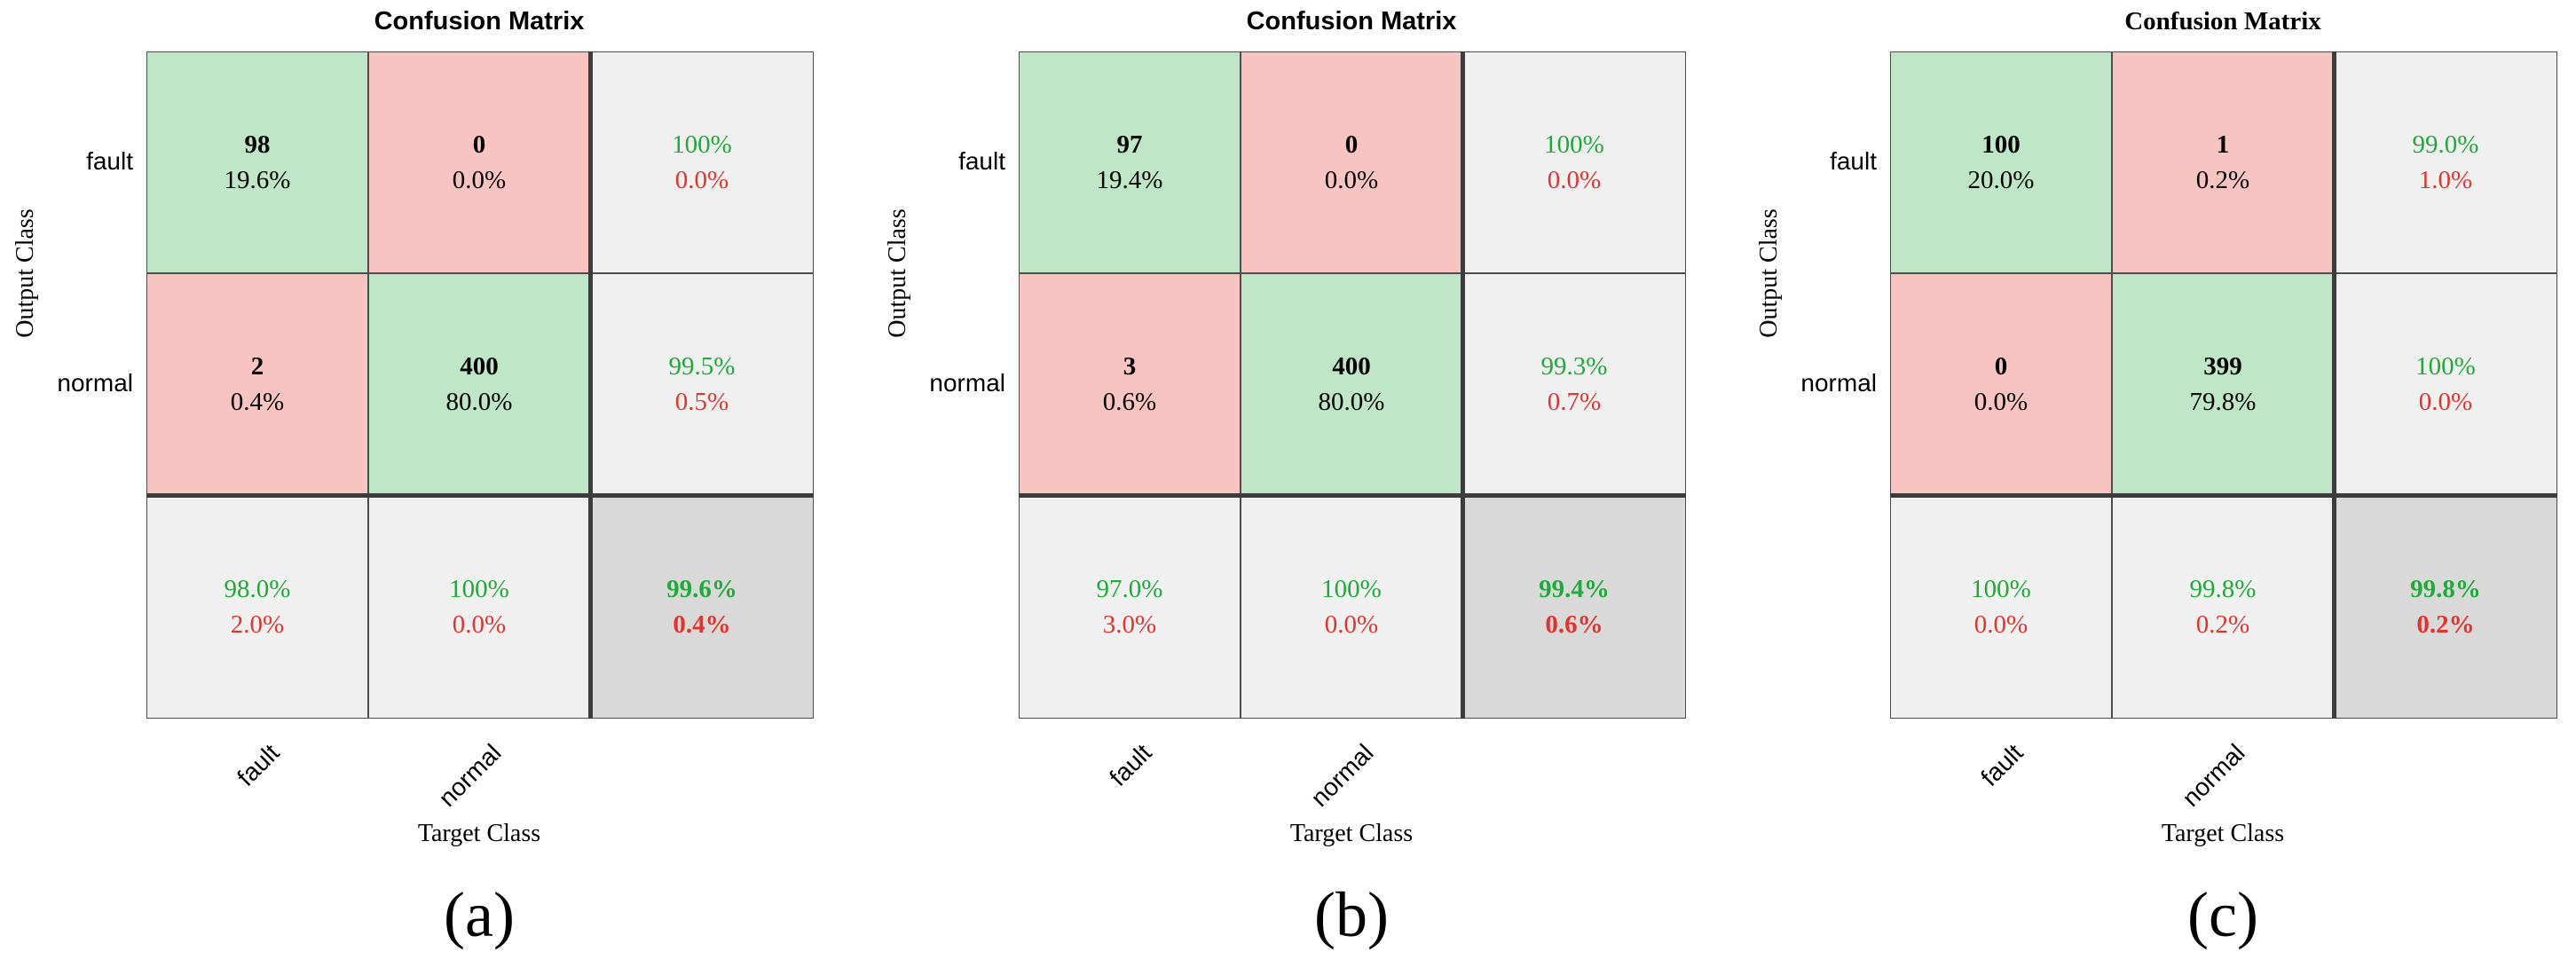 This screenshot has height=975, width=2576. Describe the element at coordinates (702, 402) in the screenshot. I see `wrong-percent: 0.5%` at that location.